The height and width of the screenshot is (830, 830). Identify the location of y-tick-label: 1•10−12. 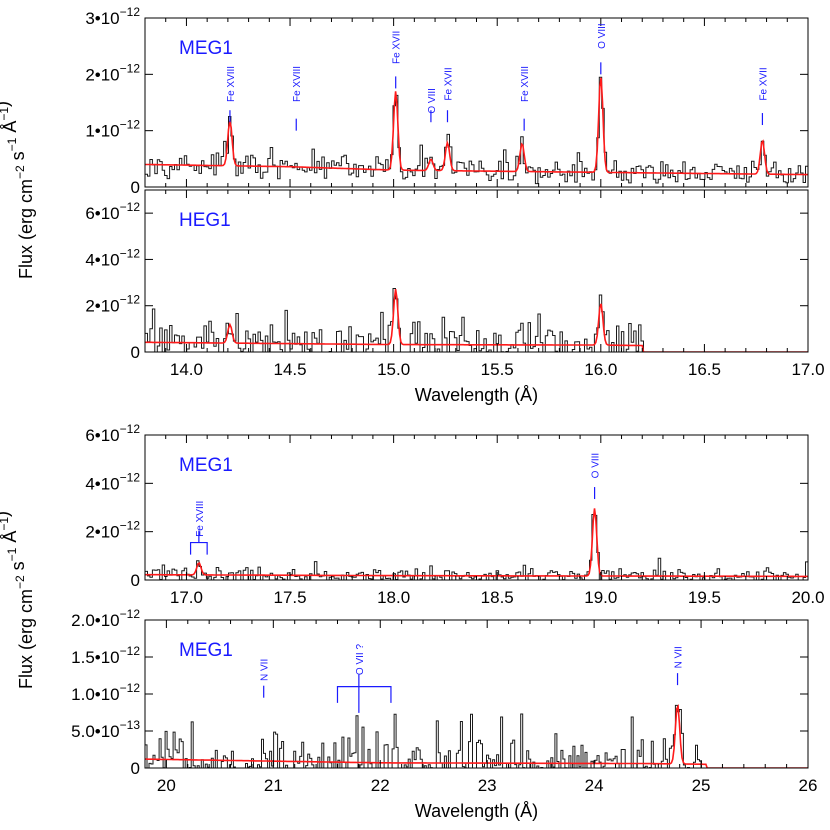
(112, 129).